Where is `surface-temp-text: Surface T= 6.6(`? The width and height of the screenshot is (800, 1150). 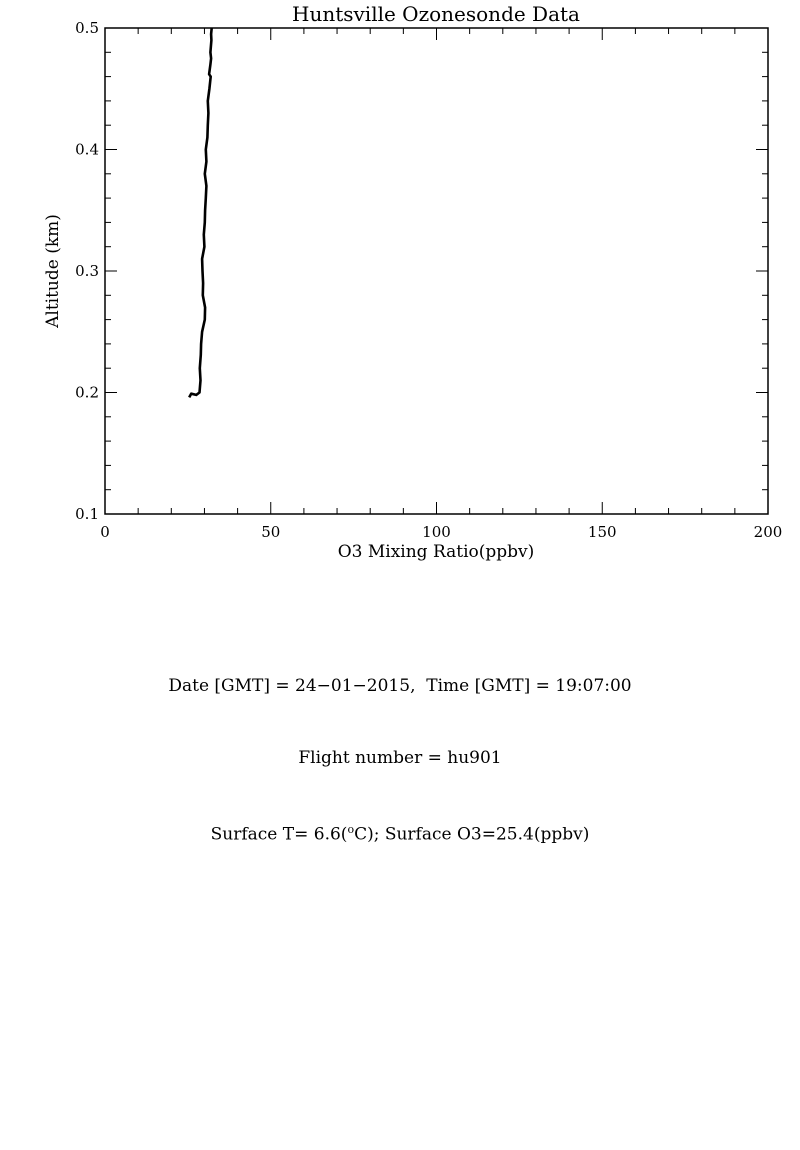
surface-temp-text: Surface T= 6.6( is located at coordinates (279, 834).